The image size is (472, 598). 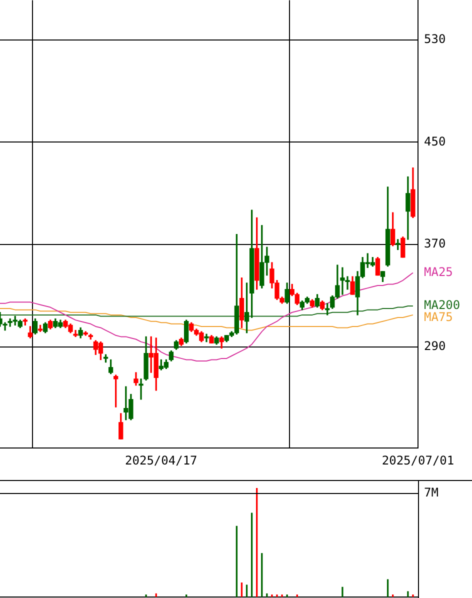 I want to click on series-label: MA25, so click(x=438, y=271).